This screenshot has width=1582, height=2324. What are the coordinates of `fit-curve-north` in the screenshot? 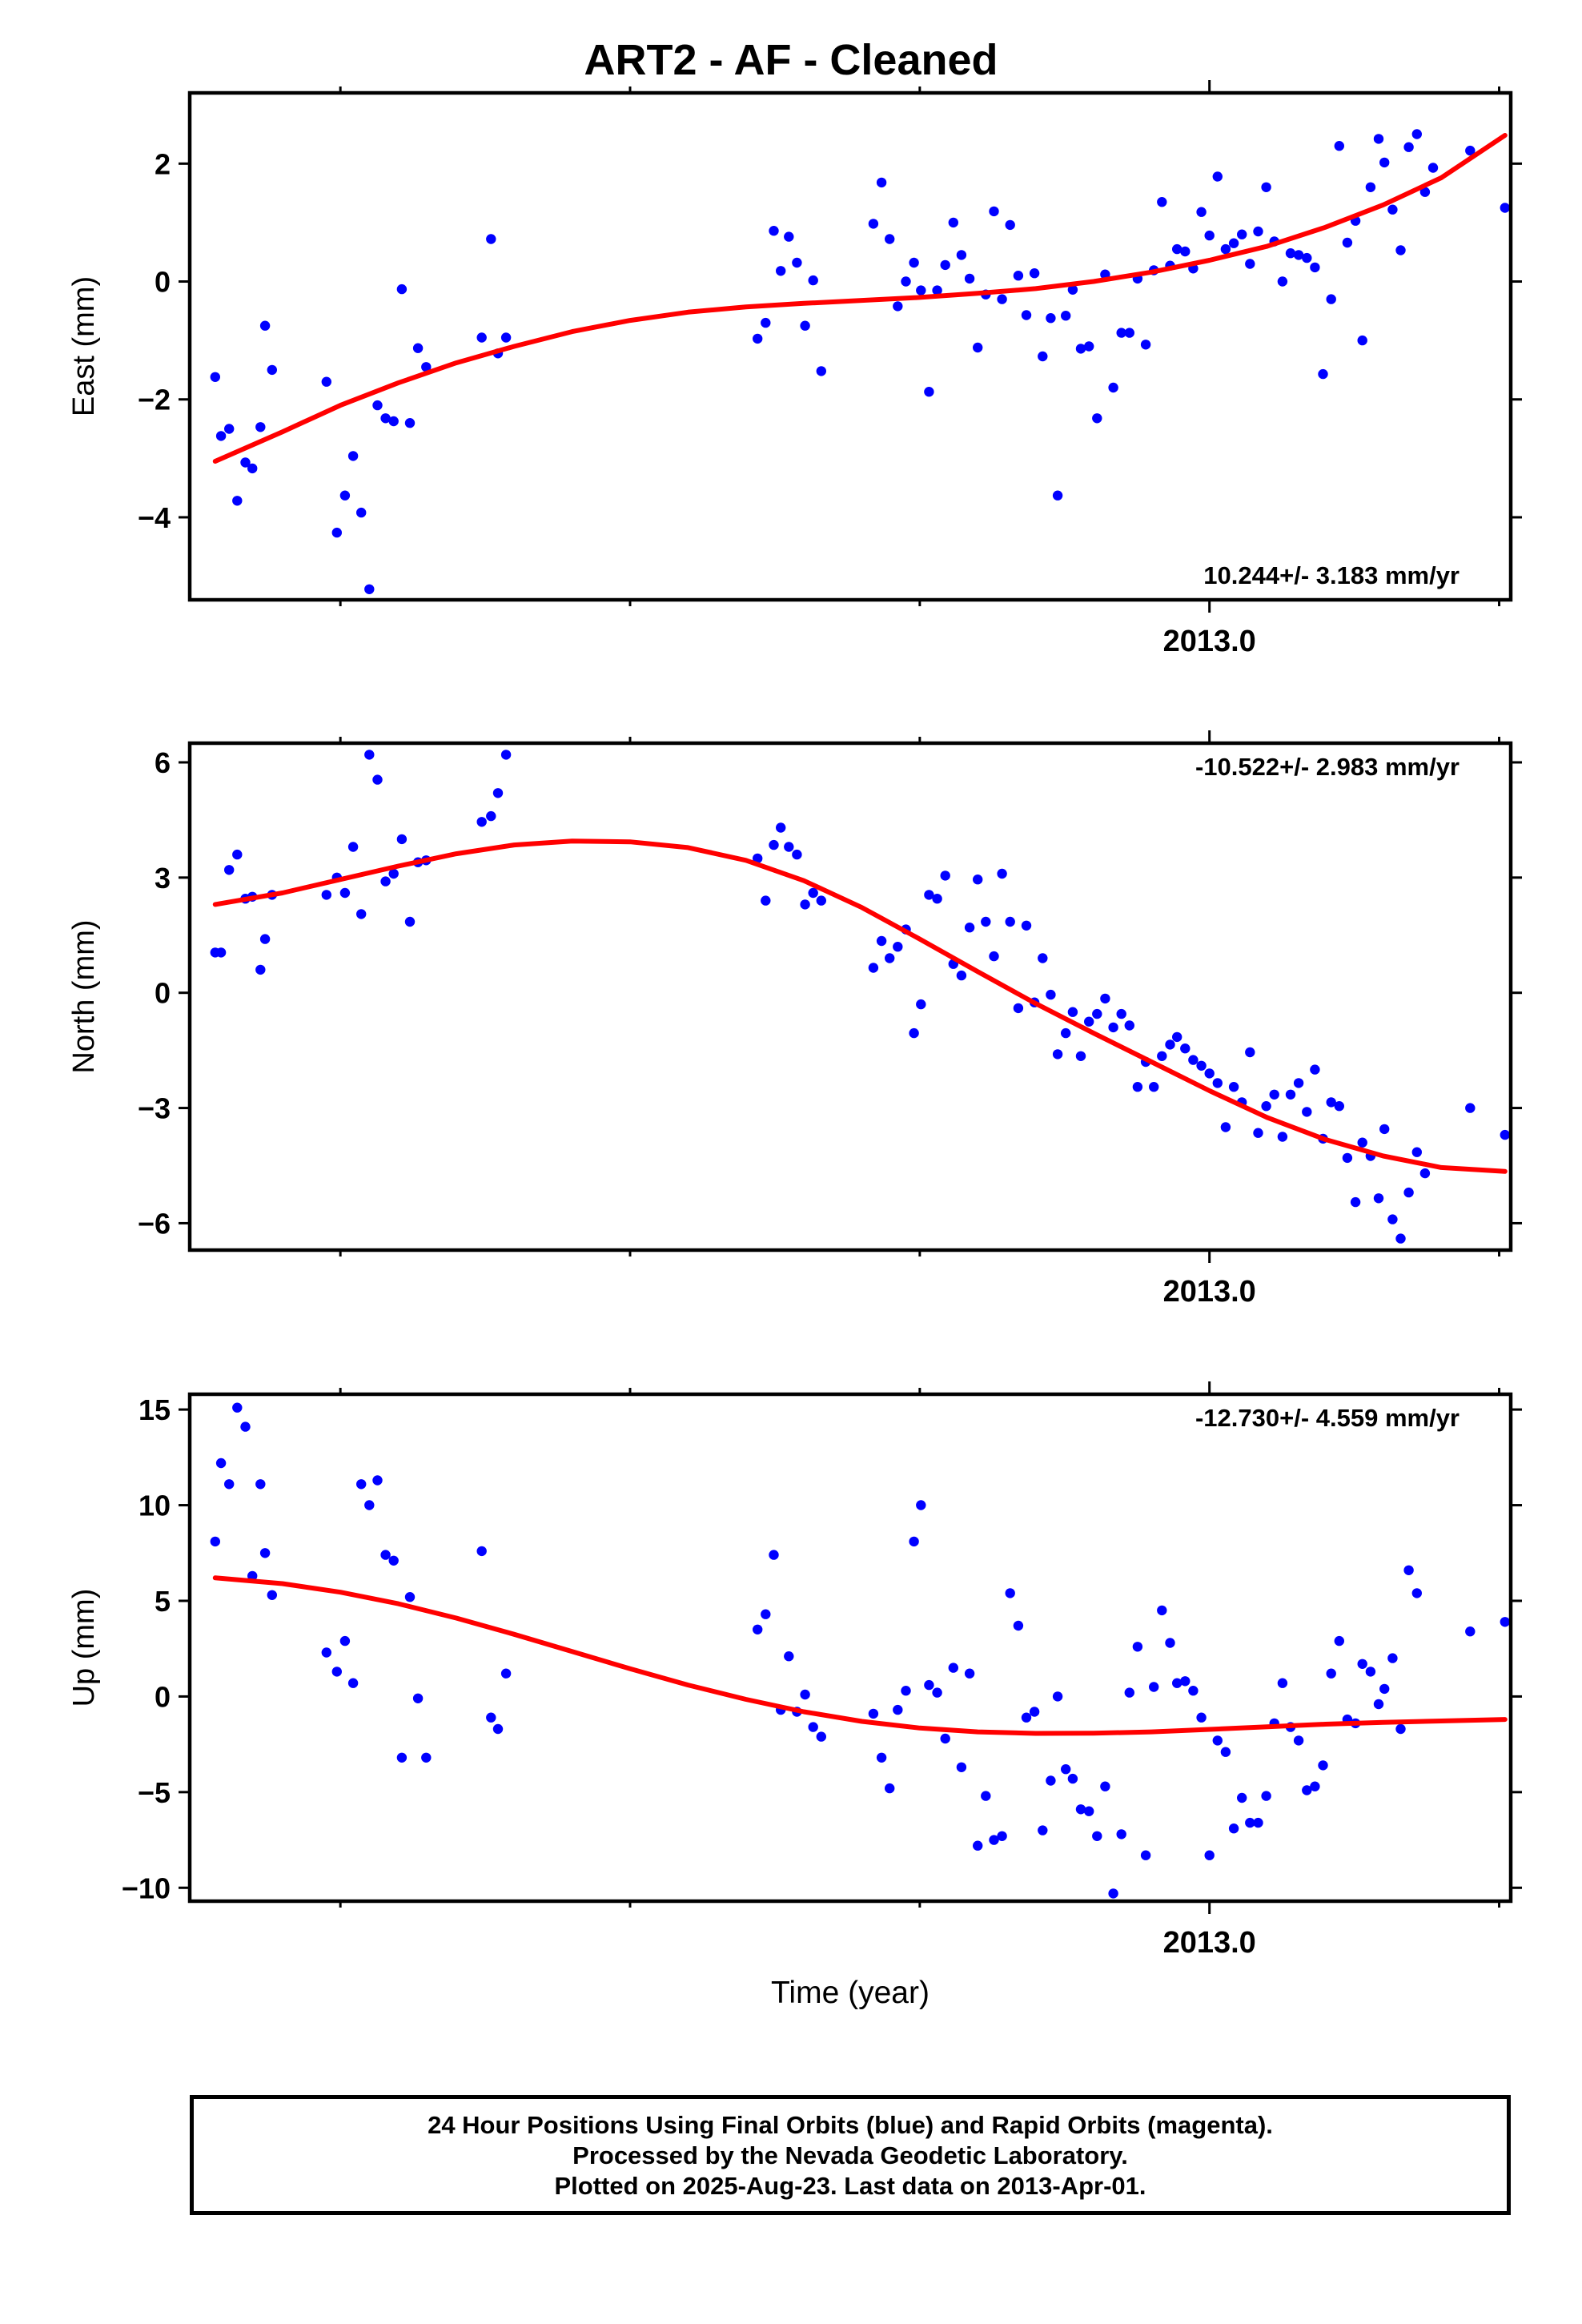 It's located at (860, 1006).